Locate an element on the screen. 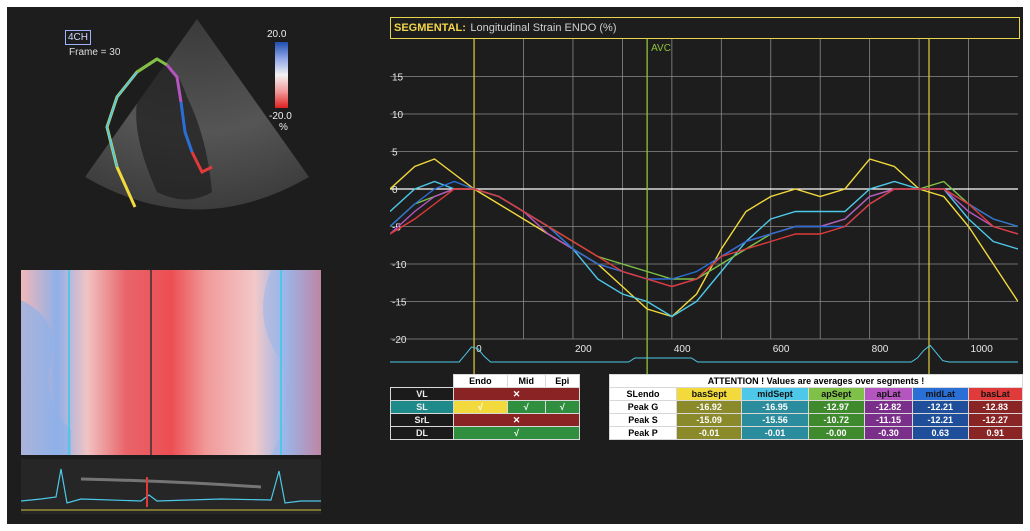  method-row: SrL ✕ is located at coordinates (485, 420).